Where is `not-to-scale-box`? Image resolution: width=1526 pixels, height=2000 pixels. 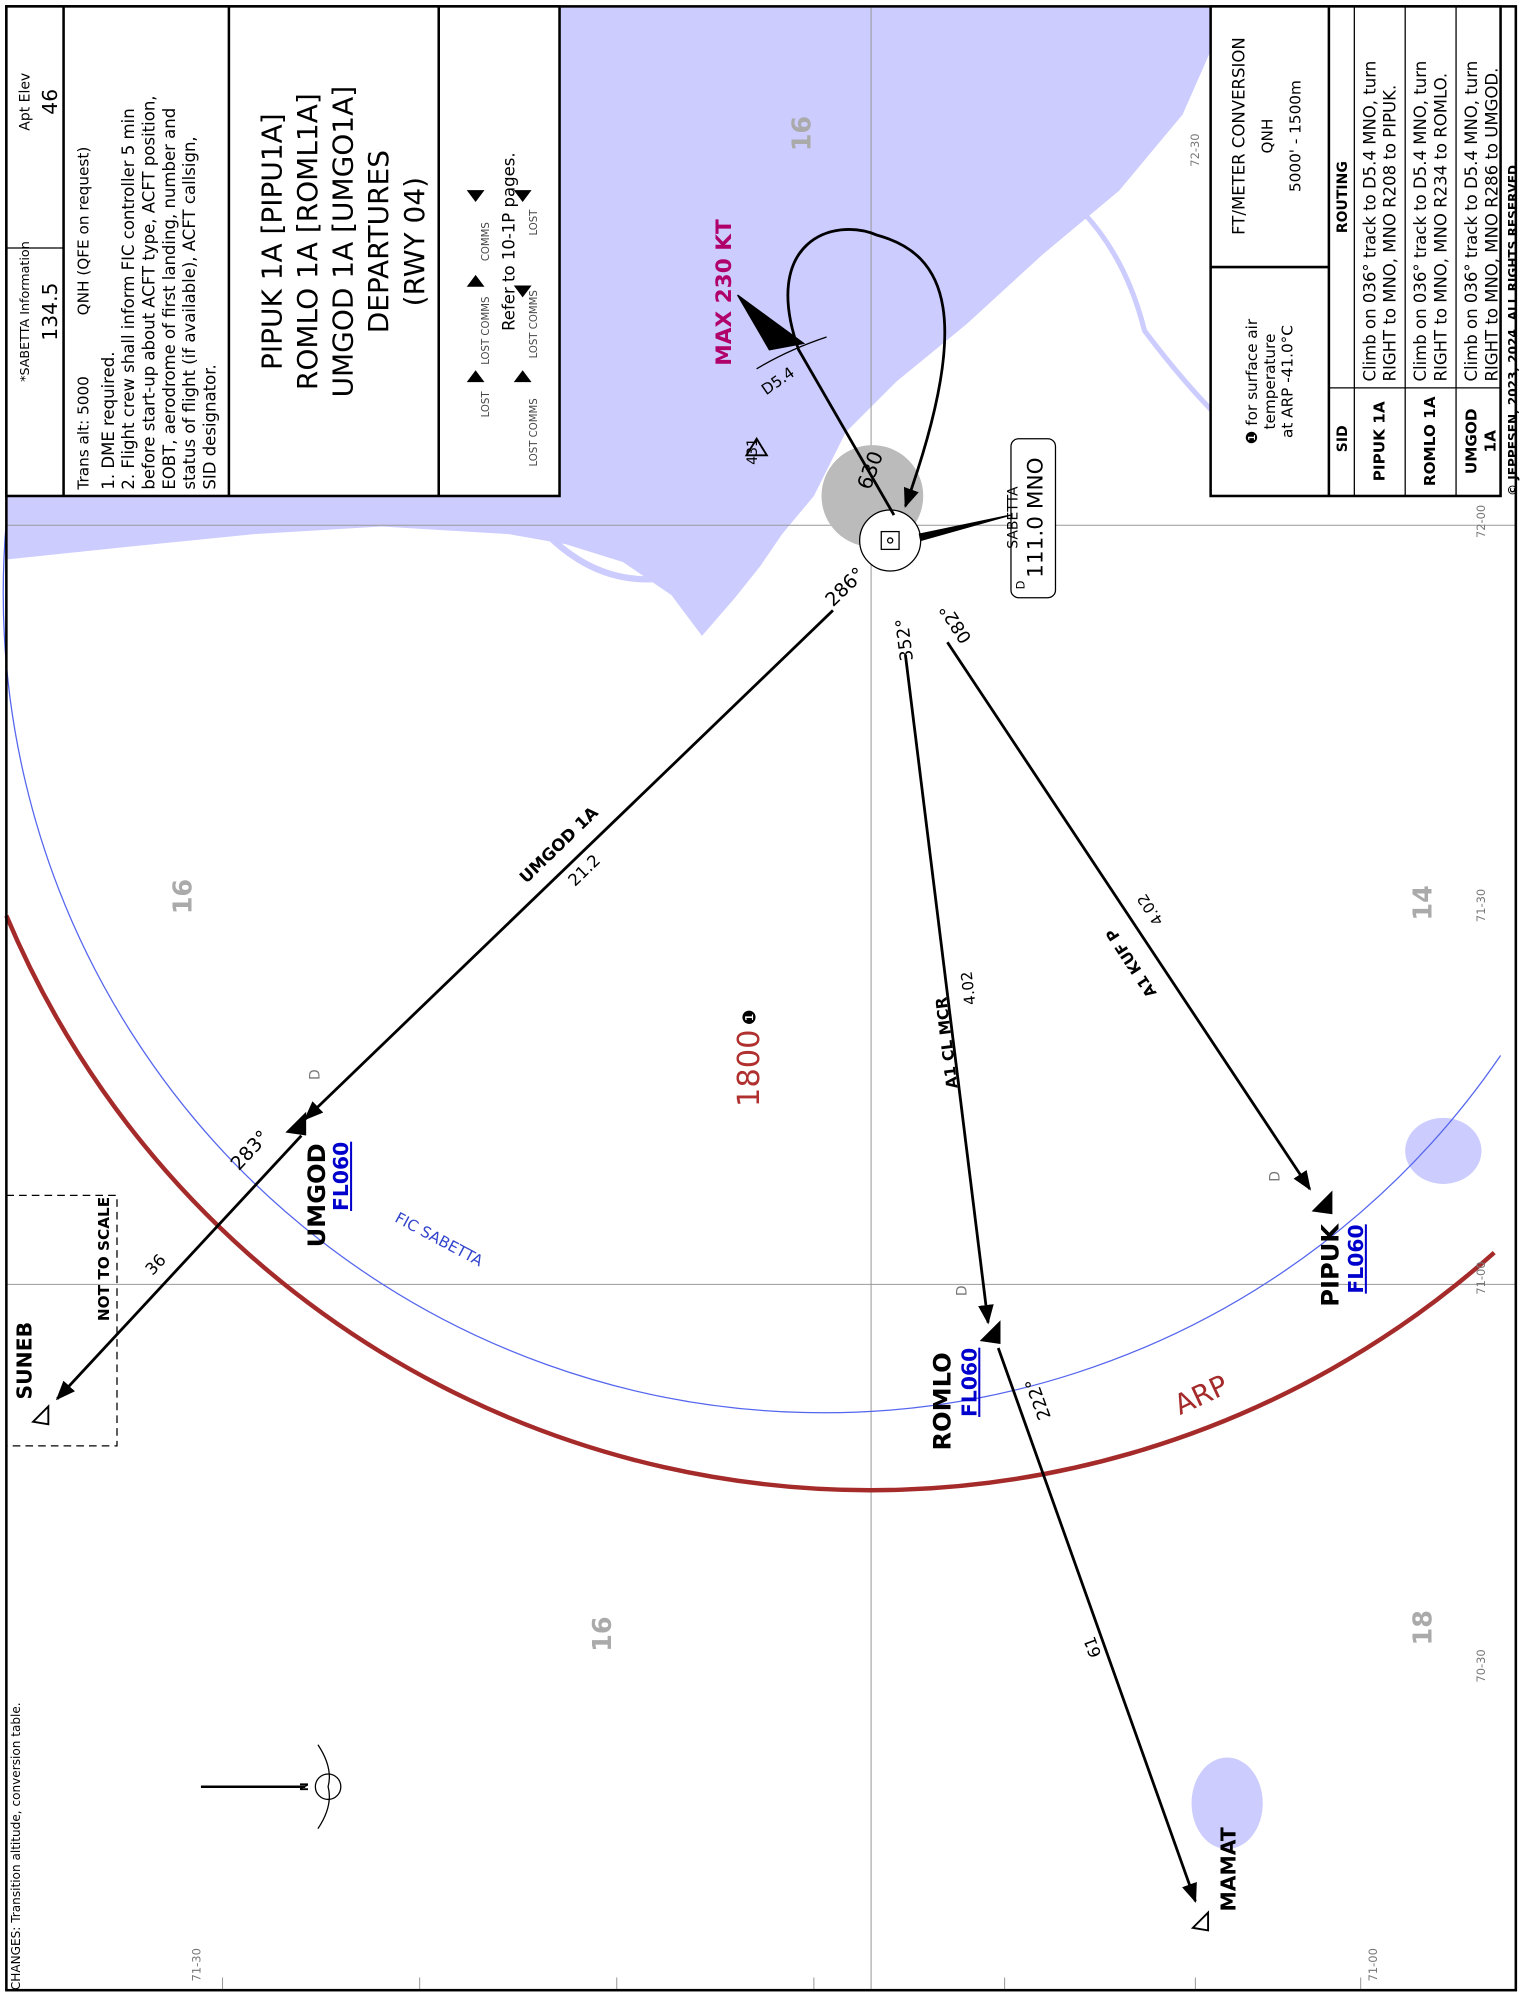 not-to-scale-box is located at coordinates (61, 1320).